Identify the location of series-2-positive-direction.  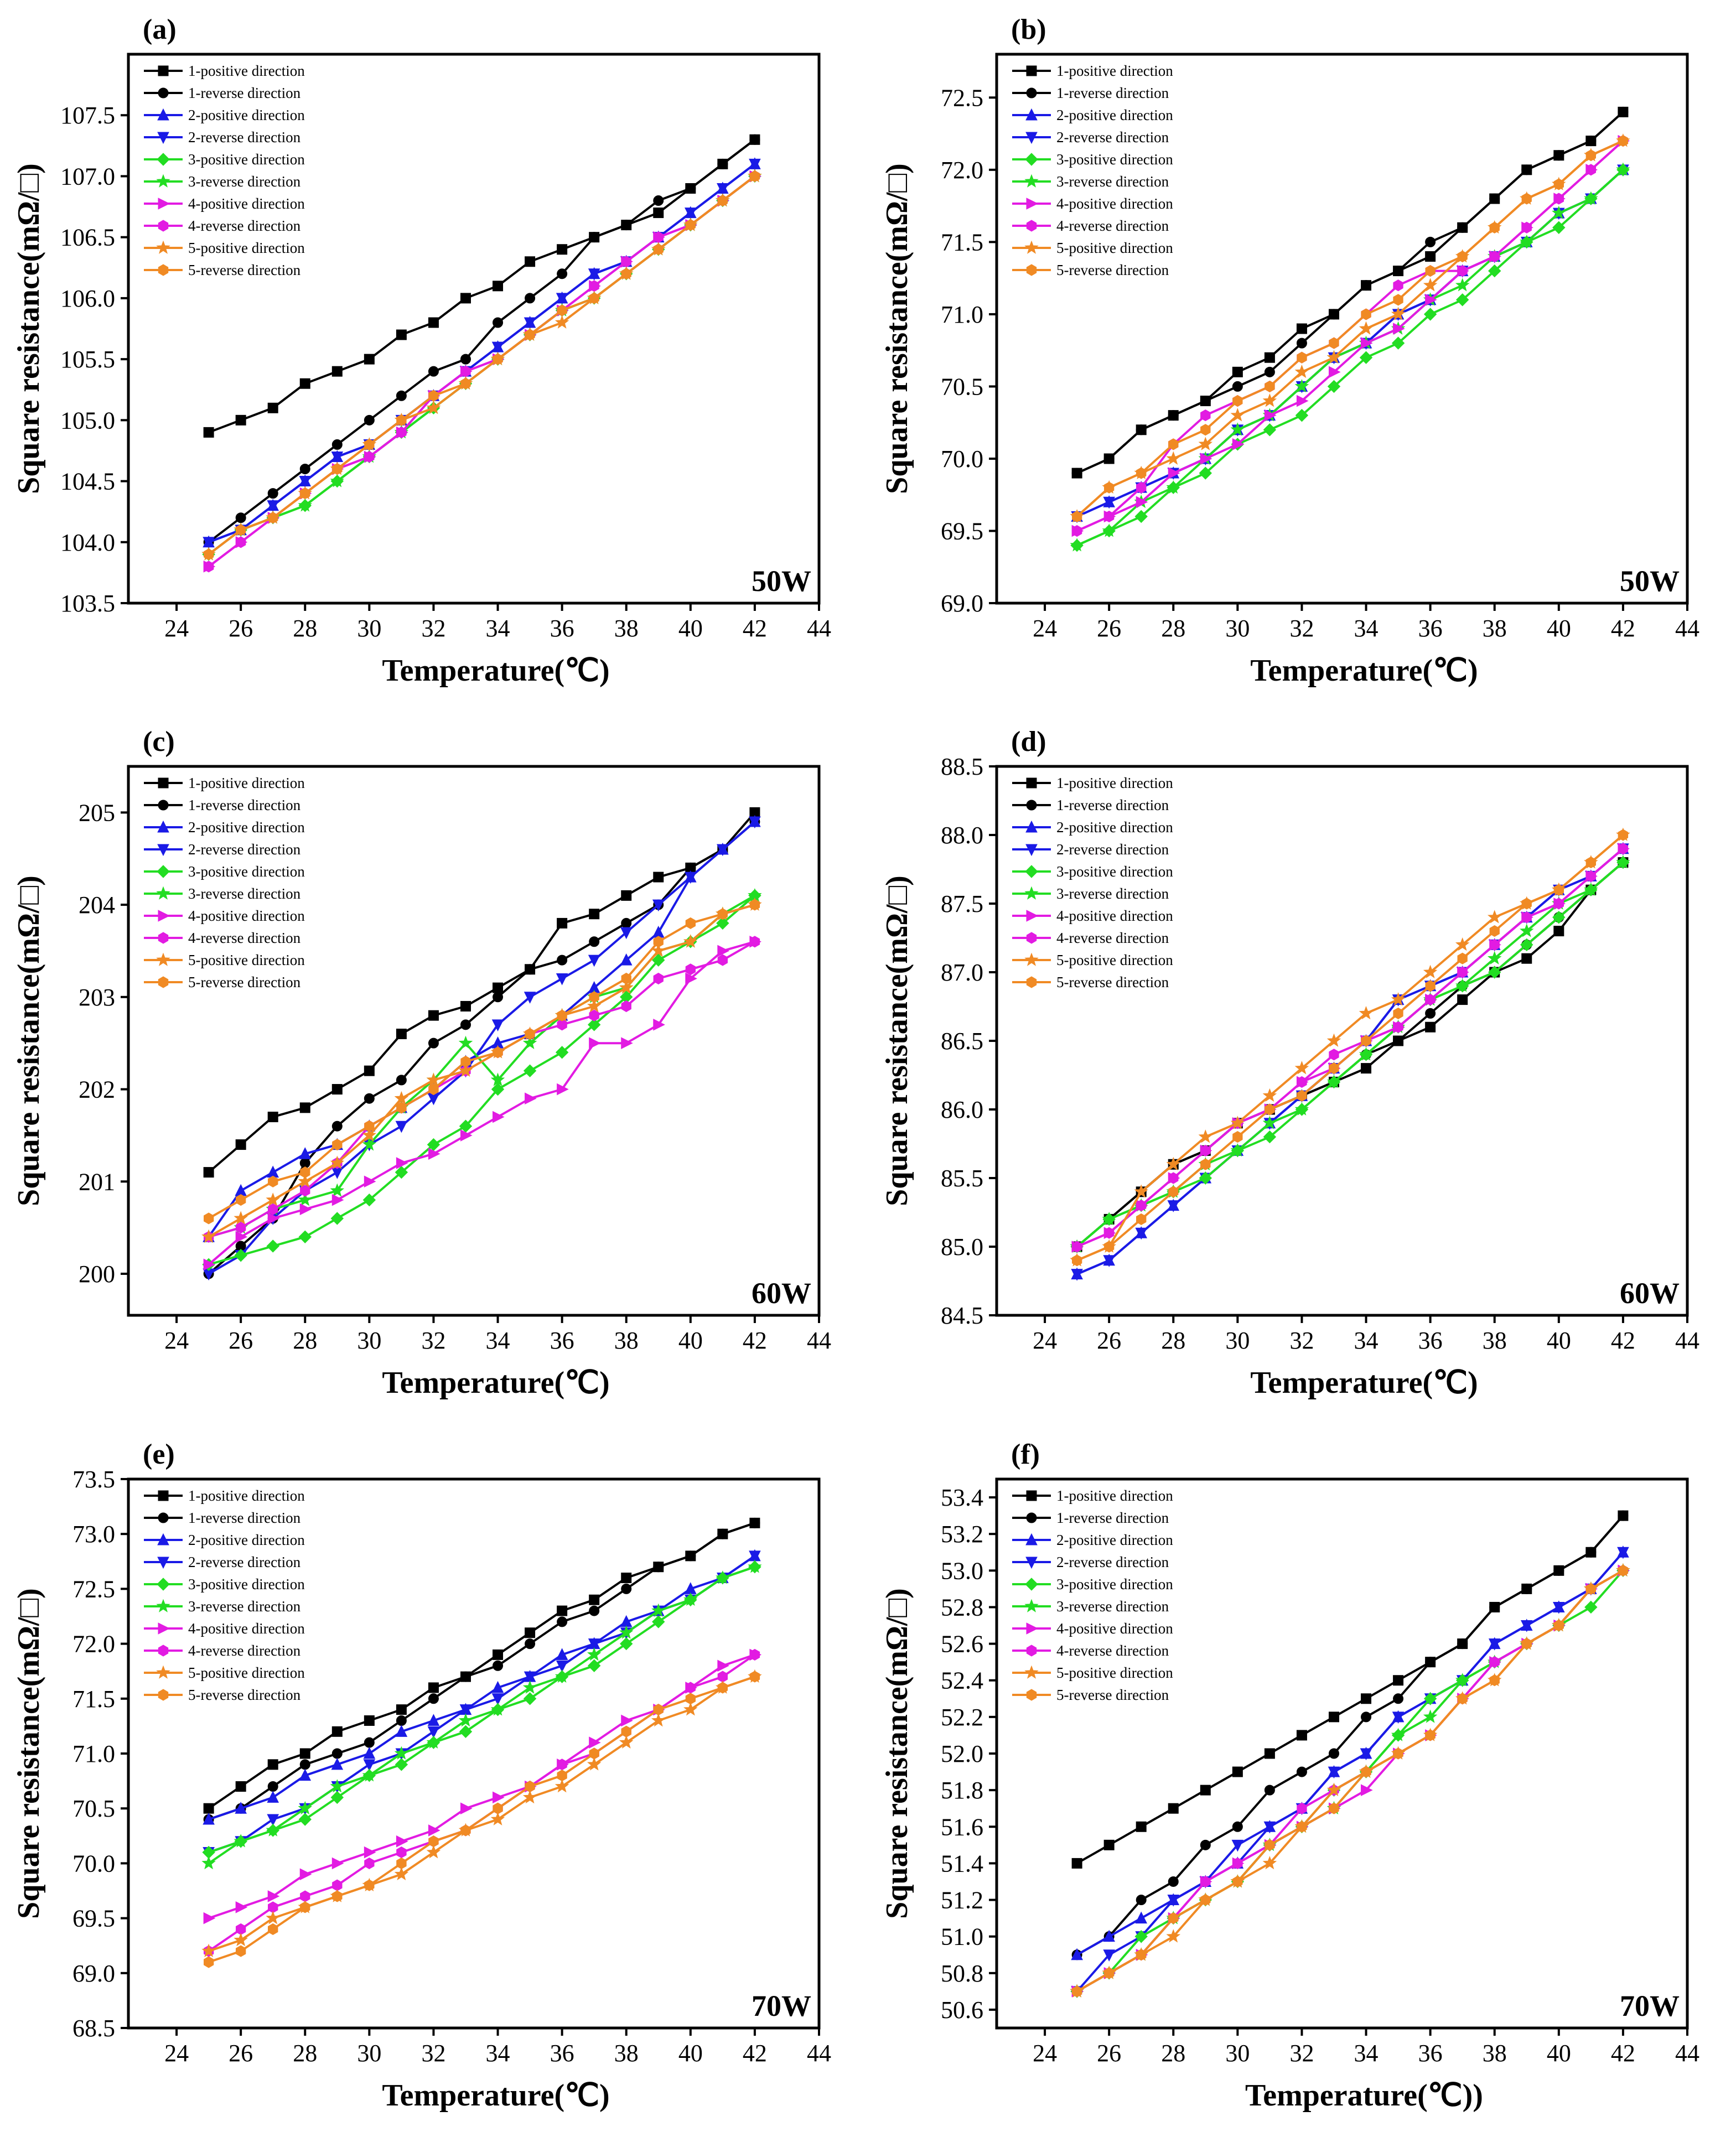
(482, 352).